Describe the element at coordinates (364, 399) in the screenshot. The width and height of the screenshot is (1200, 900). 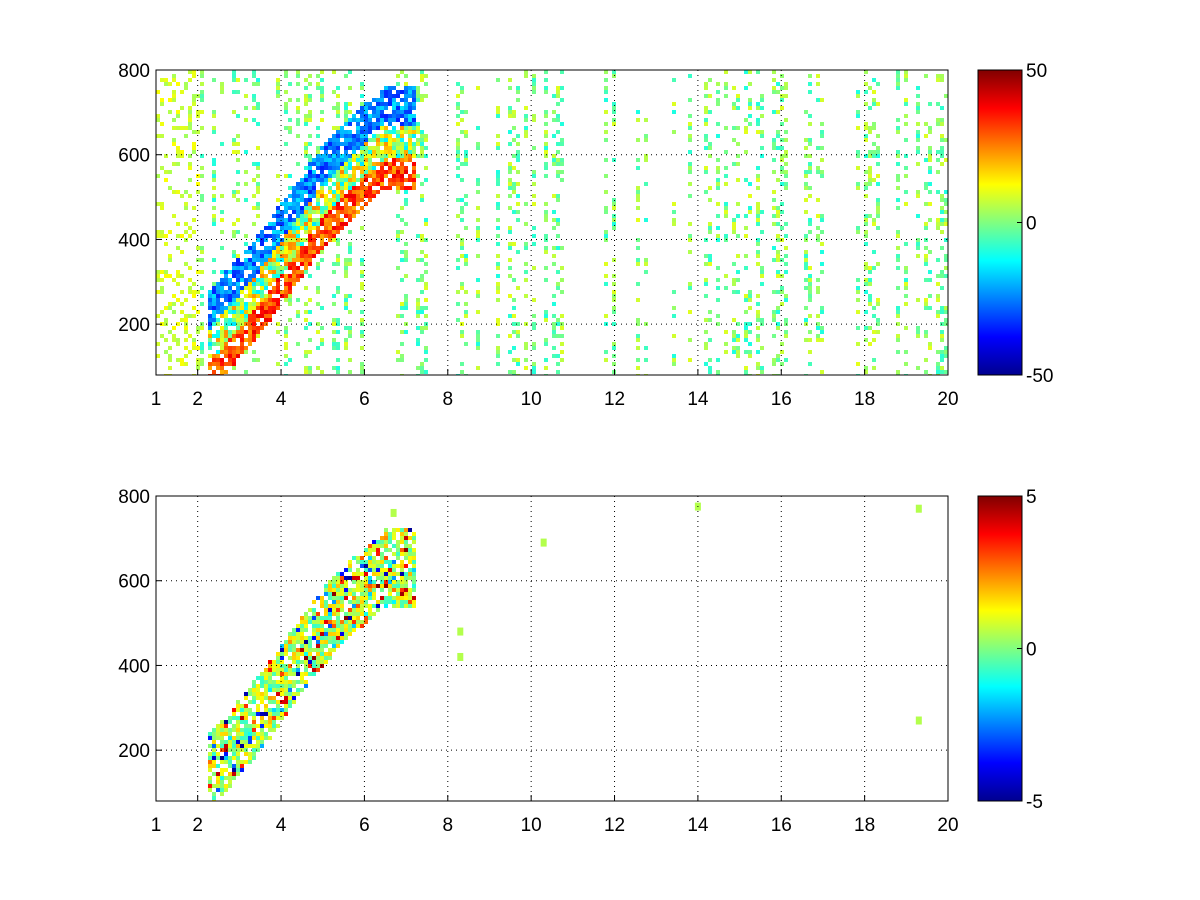
I see `x-tick-label: 6` at that location.